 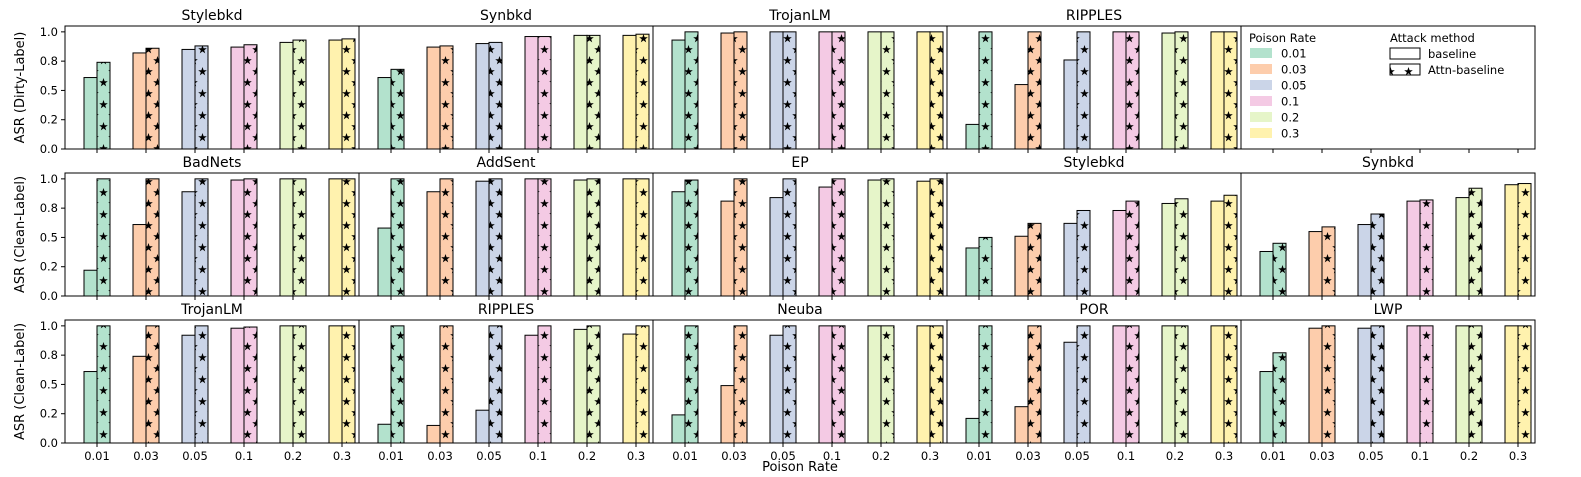 I want to click on legend-method-entries: baseline Attn-baseline, so click(x=1446, y=62).